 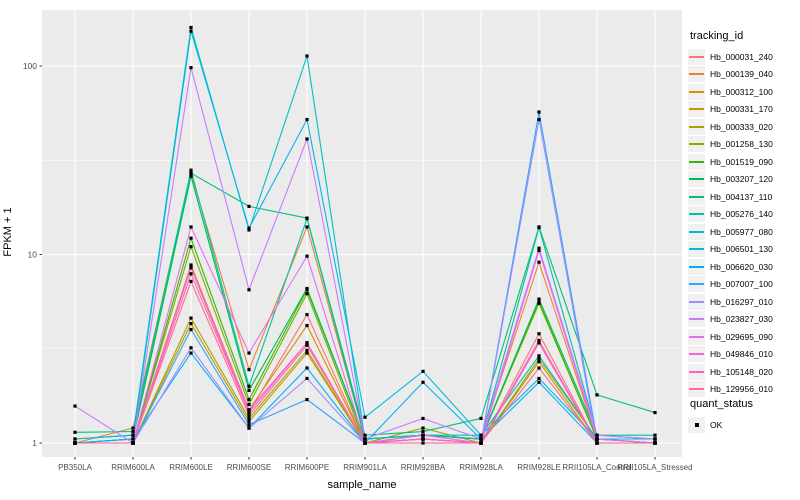 I want to click on y-tick-label: 1, so click(x=34, y=443).